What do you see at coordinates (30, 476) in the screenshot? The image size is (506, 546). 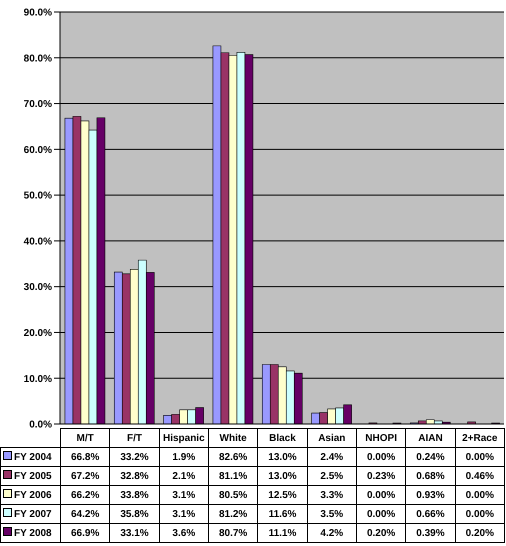 I see `legend-label: FY 2005` at bounding box center [30, 476].